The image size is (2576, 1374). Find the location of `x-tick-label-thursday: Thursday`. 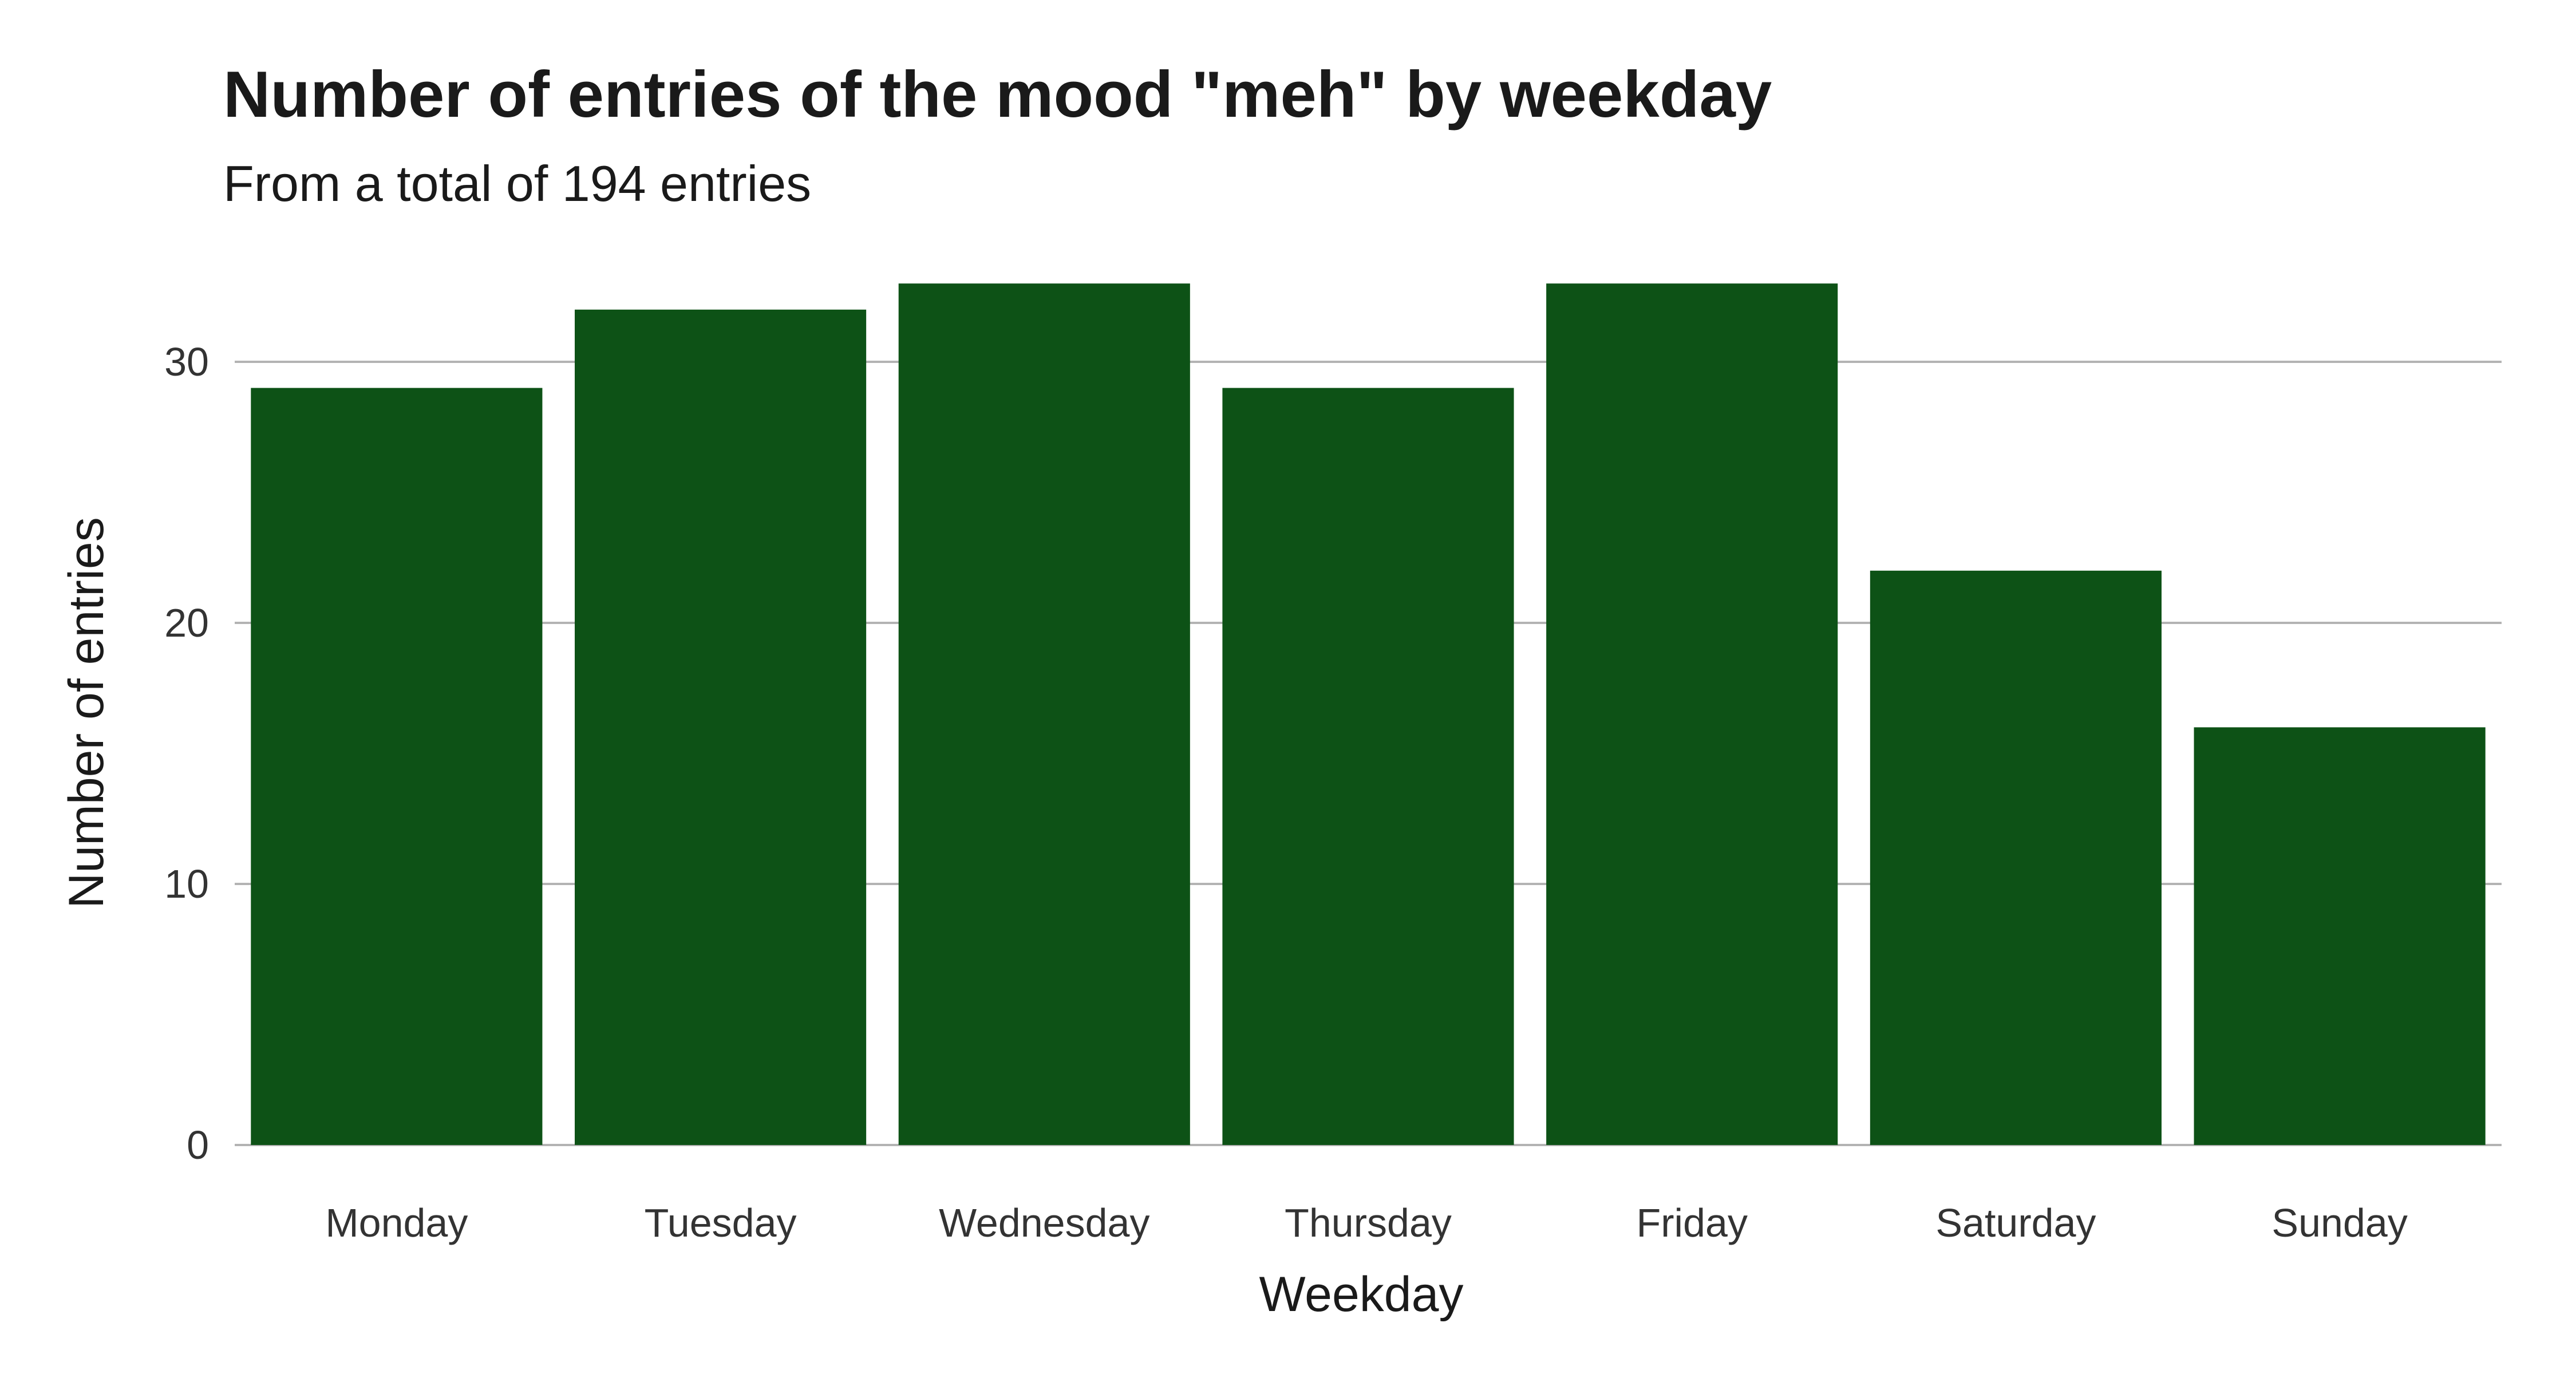

x-tick-label-thursday: Thursday is located at coordinates (1368, 1223).